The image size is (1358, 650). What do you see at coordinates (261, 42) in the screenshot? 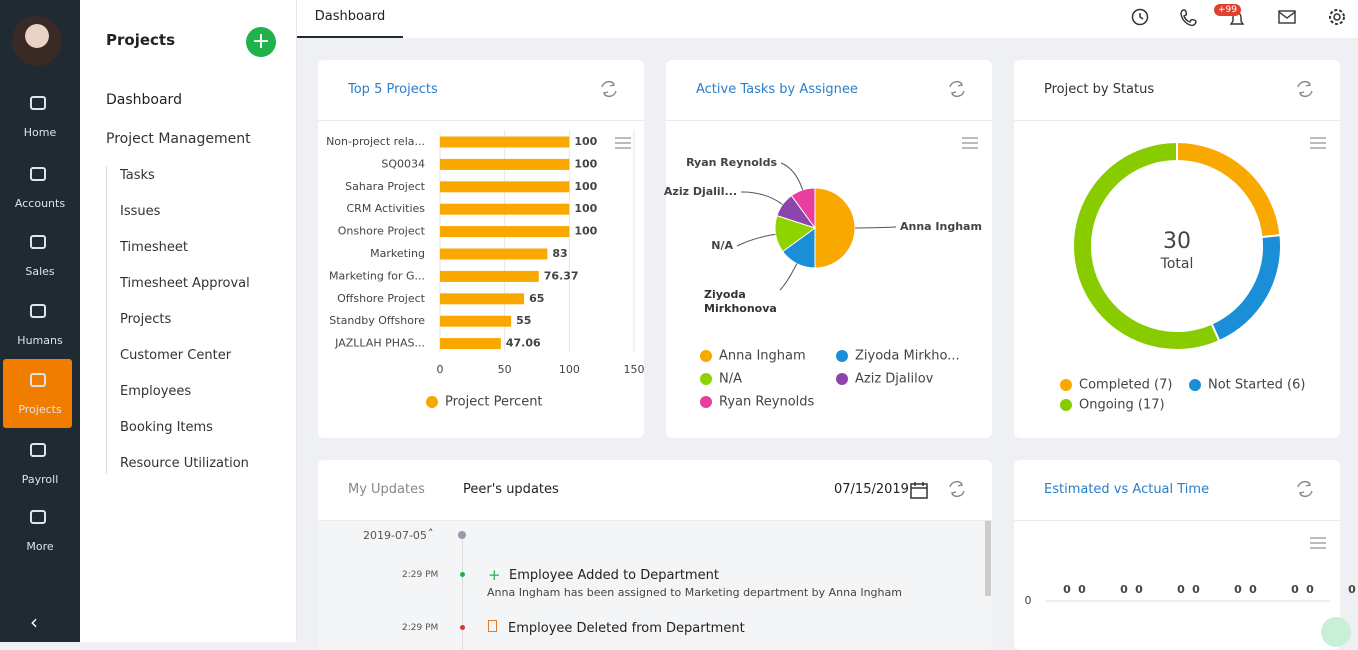
I see `add-button: +` at bounding box center [261, 42].